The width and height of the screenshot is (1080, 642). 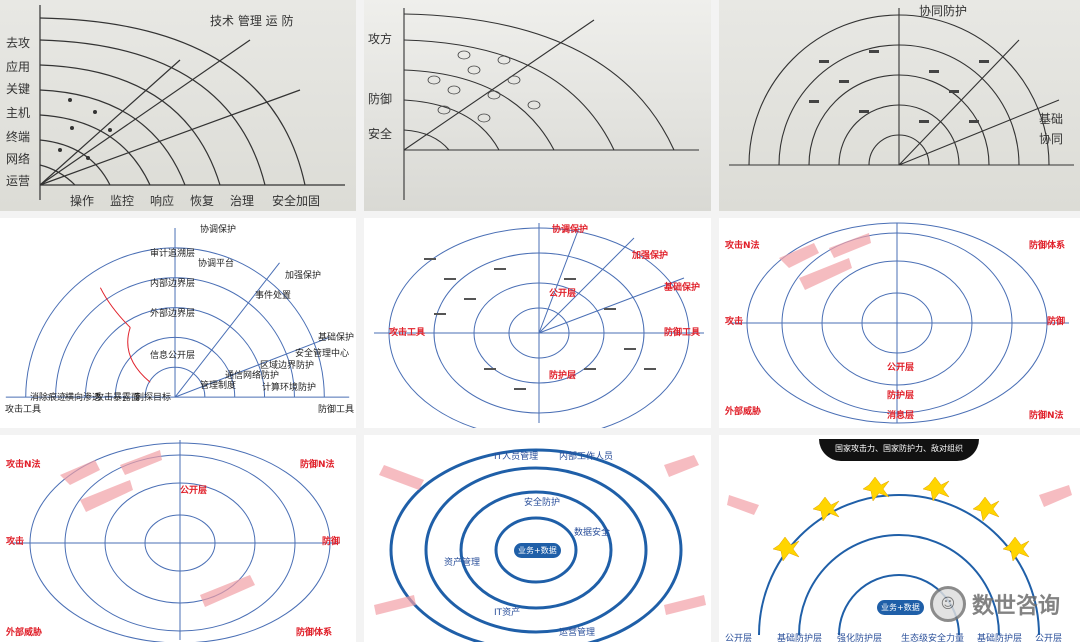 What do you see at coordinates (1051, 119) in the screenshot?
I see `sketch-3-right-0: 基础` at bounding box center [1051, 119].